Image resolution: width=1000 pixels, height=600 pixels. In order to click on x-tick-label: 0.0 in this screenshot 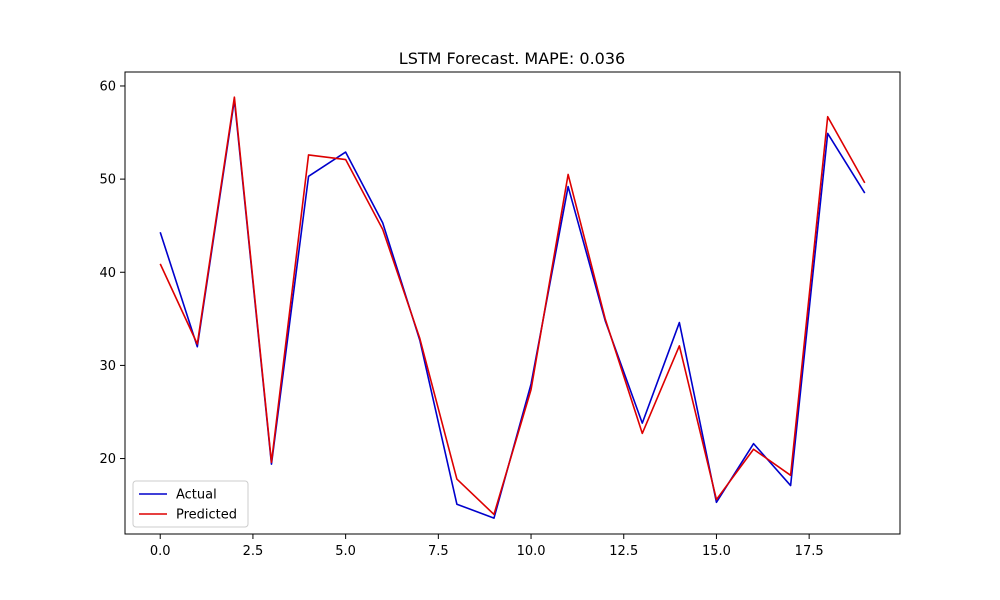, I will do `click(160, 551)`.